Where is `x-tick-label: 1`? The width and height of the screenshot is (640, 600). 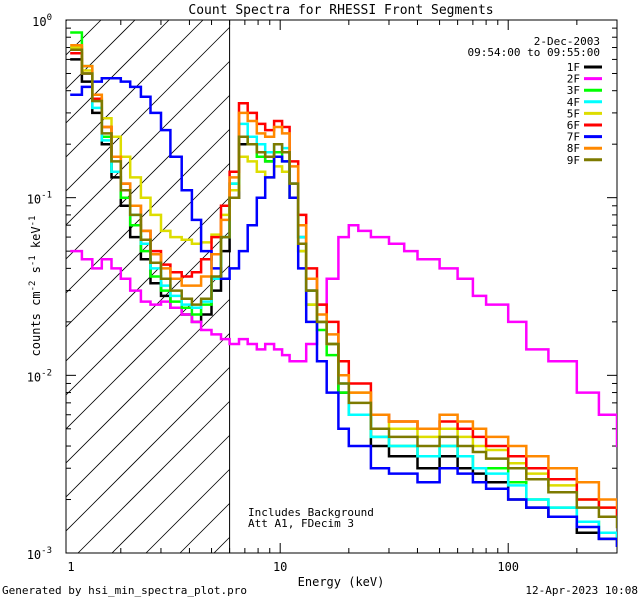 x-tick-label: 1 is located at coordinates (70, 567).